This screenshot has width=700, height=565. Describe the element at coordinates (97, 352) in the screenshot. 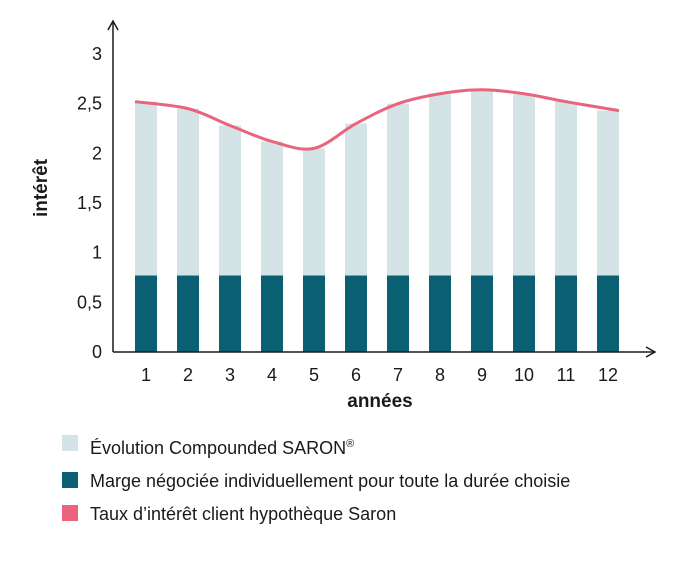

I see `y-tick-label: 0` at that location.